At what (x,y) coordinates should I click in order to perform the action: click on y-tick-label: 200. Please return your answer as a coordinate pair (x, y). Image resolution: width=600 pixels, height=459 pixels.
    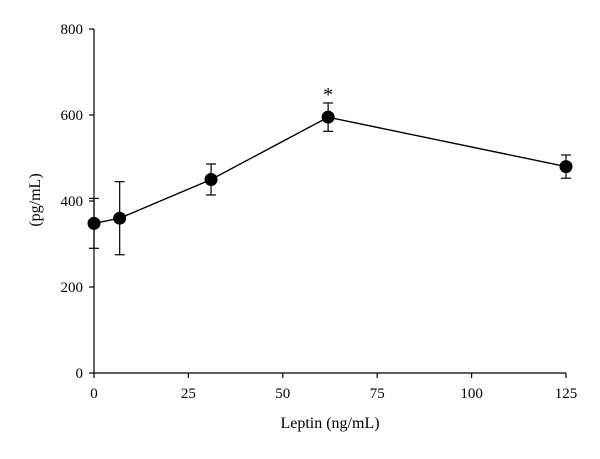
    Looking at the image, I should click on (72, 288).